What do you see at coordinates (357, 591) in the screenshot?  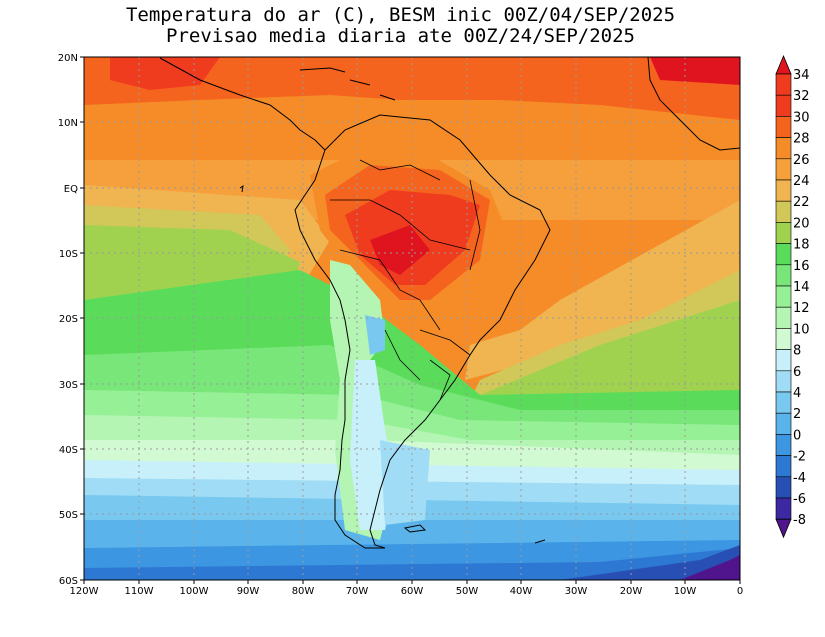 I see `lon-label: 70W` at bounding box center [357, 591].